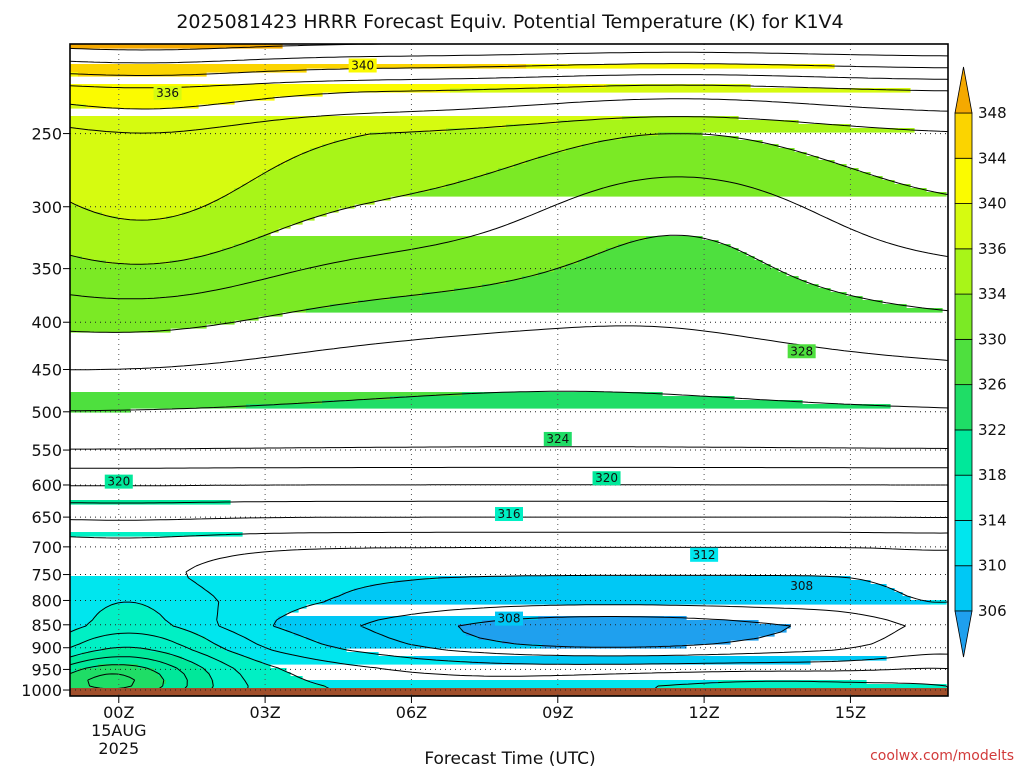 The image size is (1024, 768). I want to click on y-tick-label: 950, so click(46, 669).